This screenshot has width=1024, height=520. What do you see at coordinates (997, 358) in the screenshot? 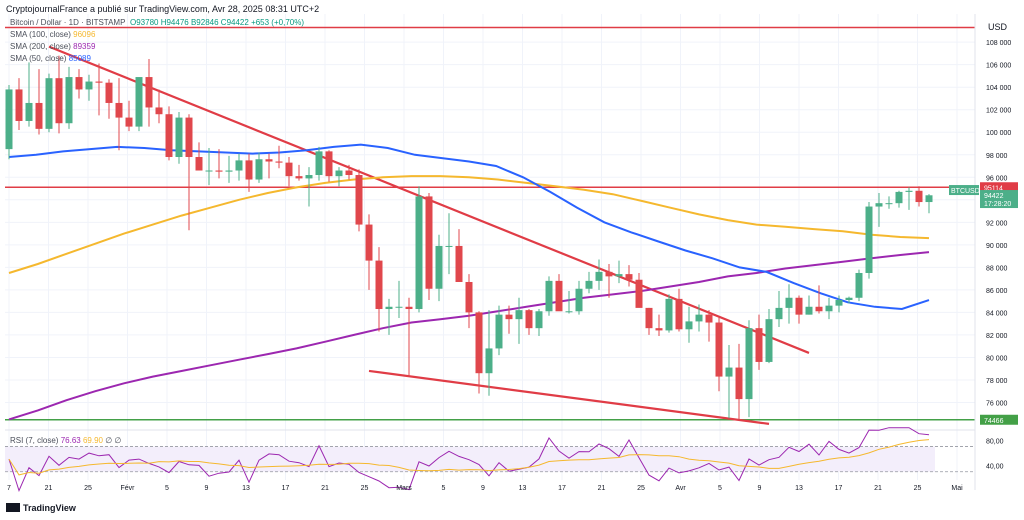
I see `price-tick-label: 80 000` at bounding box center [997, 358].